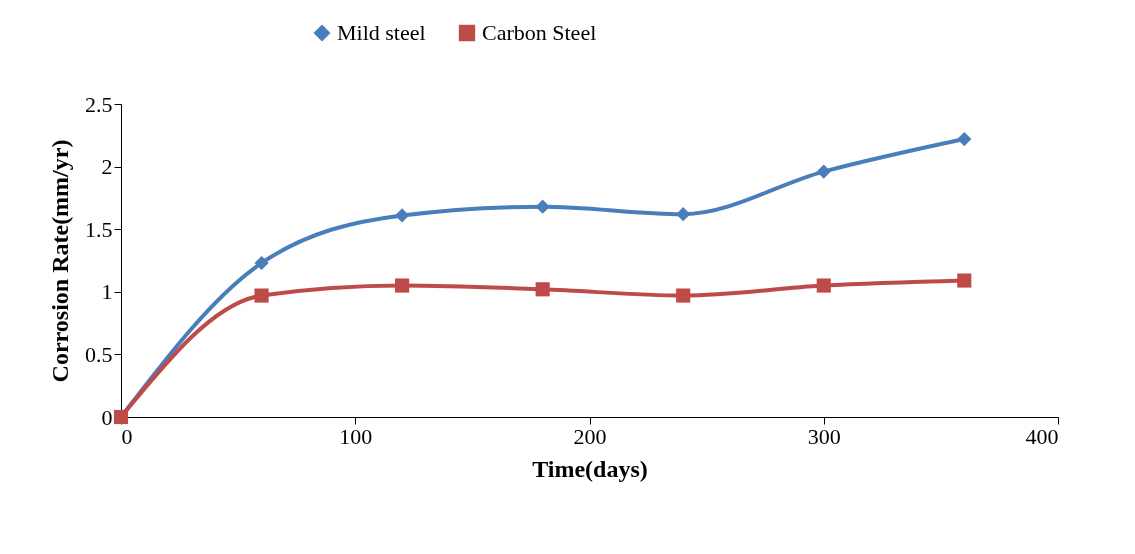 This screenshot has width=1135, height=554. What do you see at coordinates (127, 436) in the screenshot?
I see `x-tick-label: 0` at bounding box center [127, 436].